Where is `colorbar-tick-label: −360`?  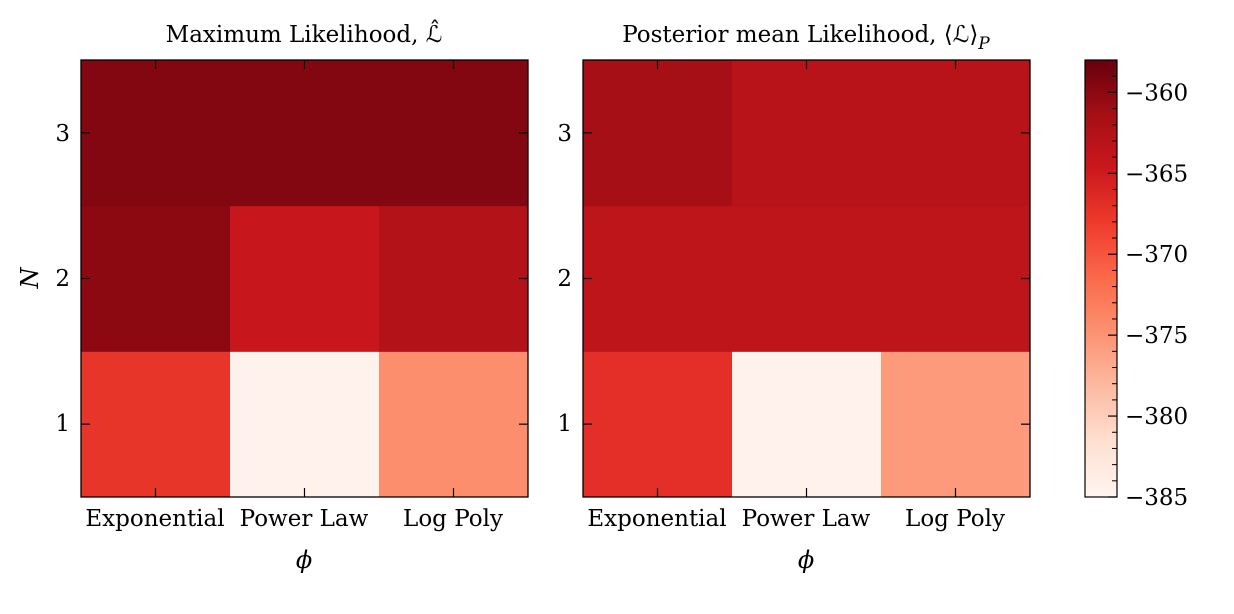
colorbar-tick-label: −360 is located at coordinates (1156, 93).